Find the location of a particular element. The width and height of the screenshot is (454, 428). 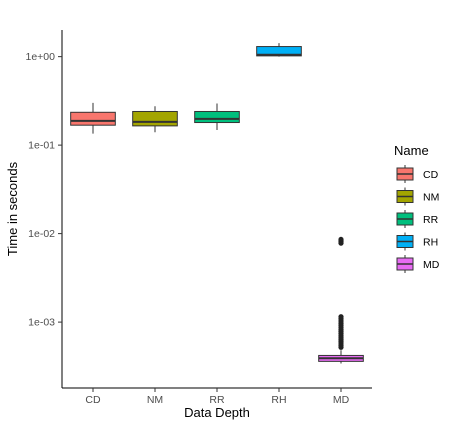

legend-label: CD is located at coordinates (431, 175).